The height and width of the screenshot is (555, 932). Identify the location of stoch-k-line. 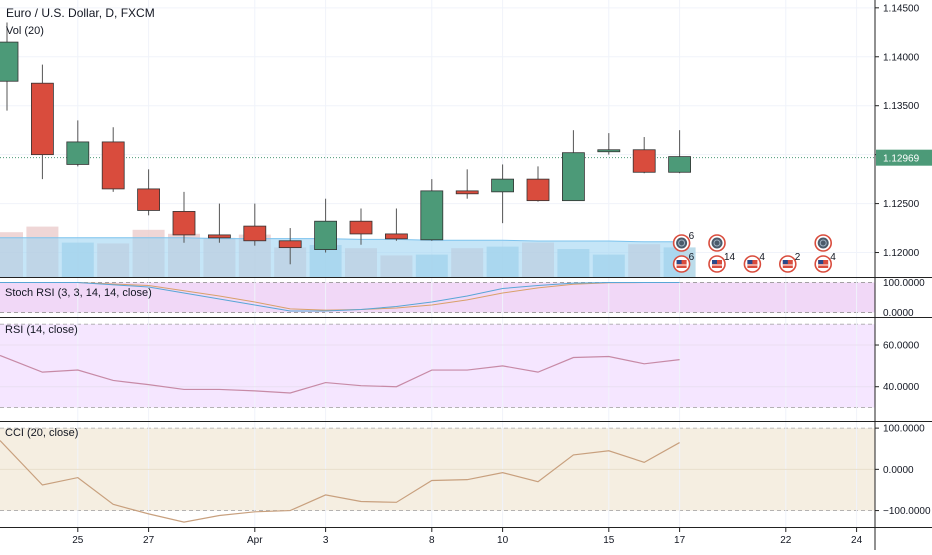
(340, 297).